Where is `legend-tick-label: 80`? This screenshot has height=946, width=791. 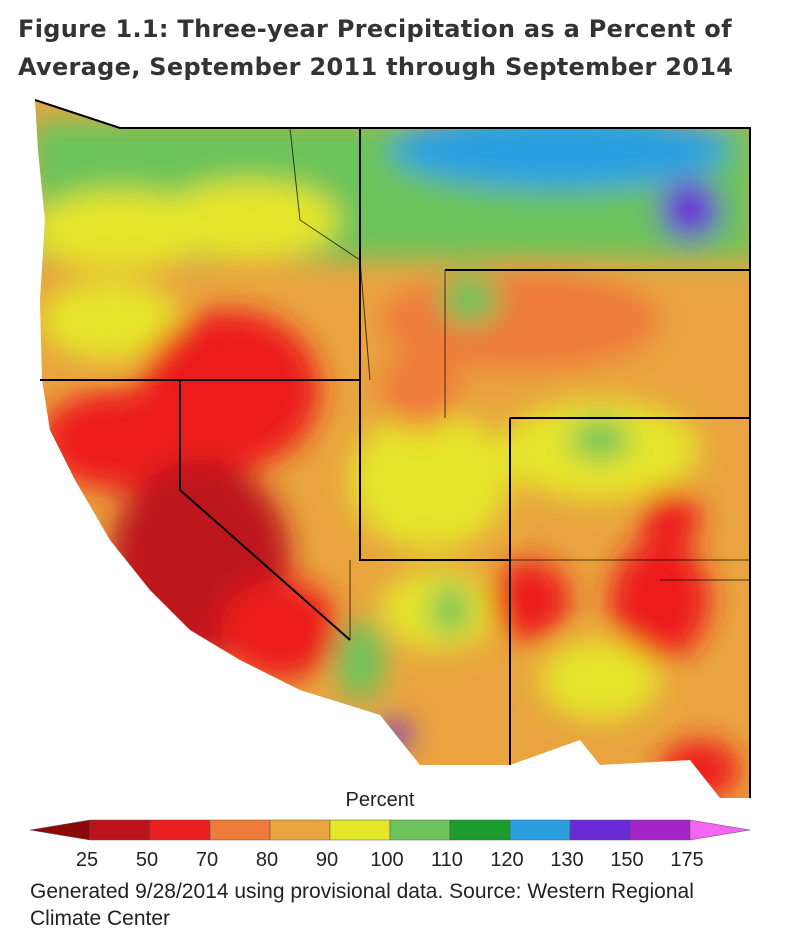
legend-tick-label: 80 is located at coordinates (267, 859).